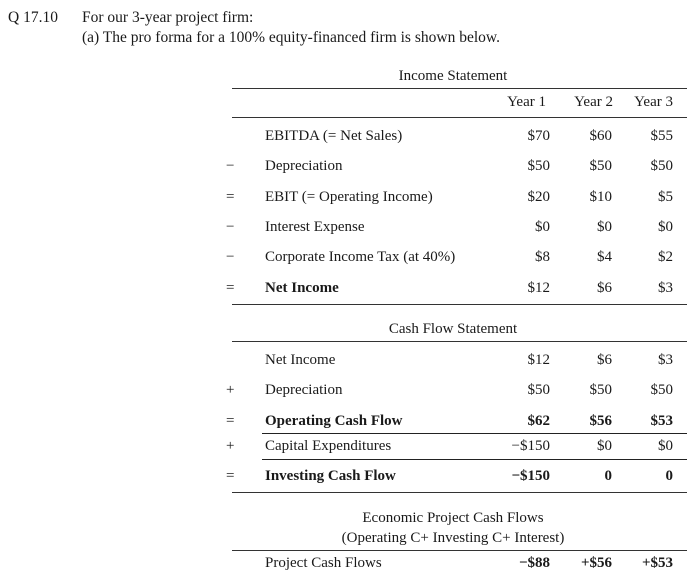  I want to click on cell: $8, so click(542, 257).